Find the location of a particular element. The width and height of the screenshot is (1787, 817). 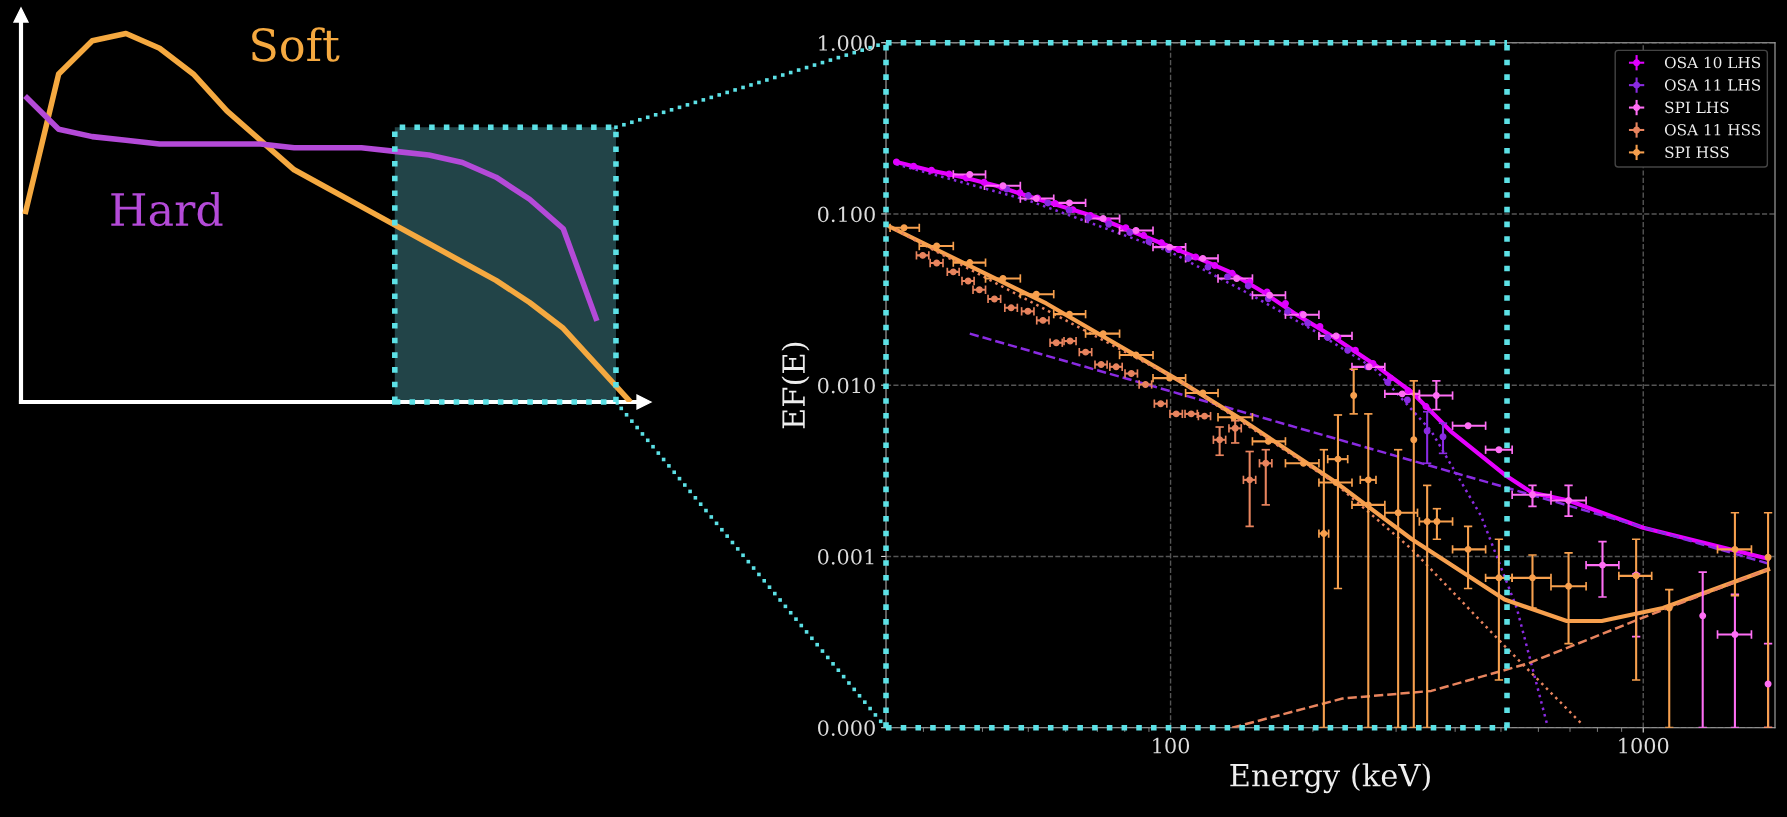

y-tick-label: 0.000 is located at coordinates (846, 728).